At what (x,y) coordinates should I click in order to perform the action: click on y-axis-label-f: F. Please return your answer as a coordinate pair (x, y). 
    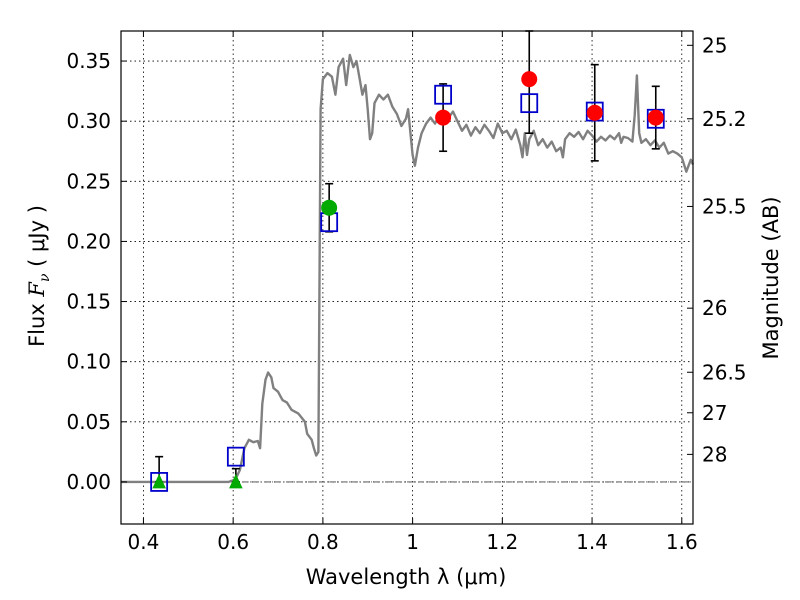
    Looking at the image, I should click on (37, 289).